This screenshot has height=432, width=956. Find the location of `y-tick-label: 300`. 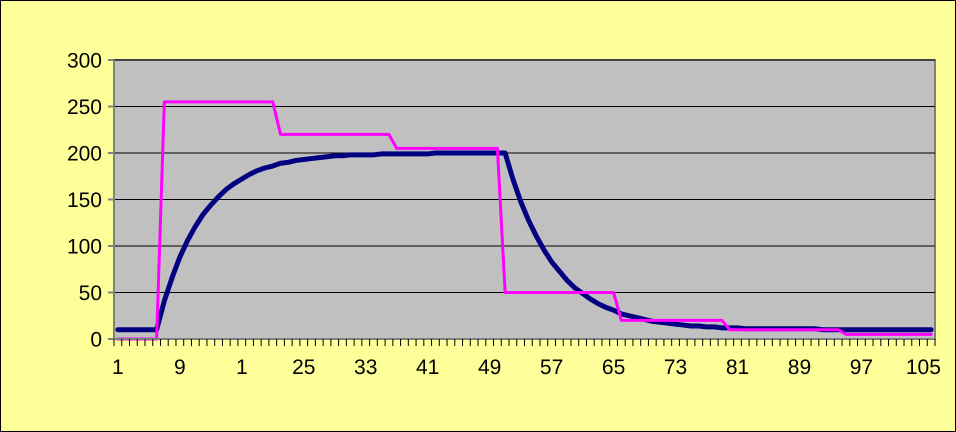

y-tick-label: 300 is located at coordinates (84, 60).